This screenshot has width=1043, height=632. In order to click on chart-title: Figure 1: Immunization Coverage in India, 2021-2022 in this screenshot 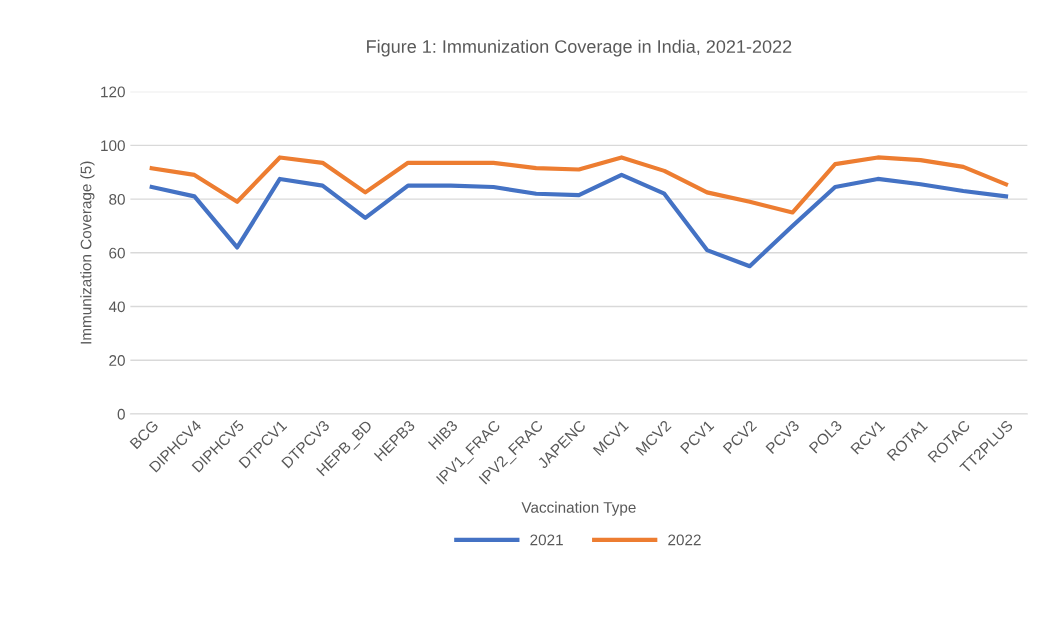, I will do `click(579, 48)`.